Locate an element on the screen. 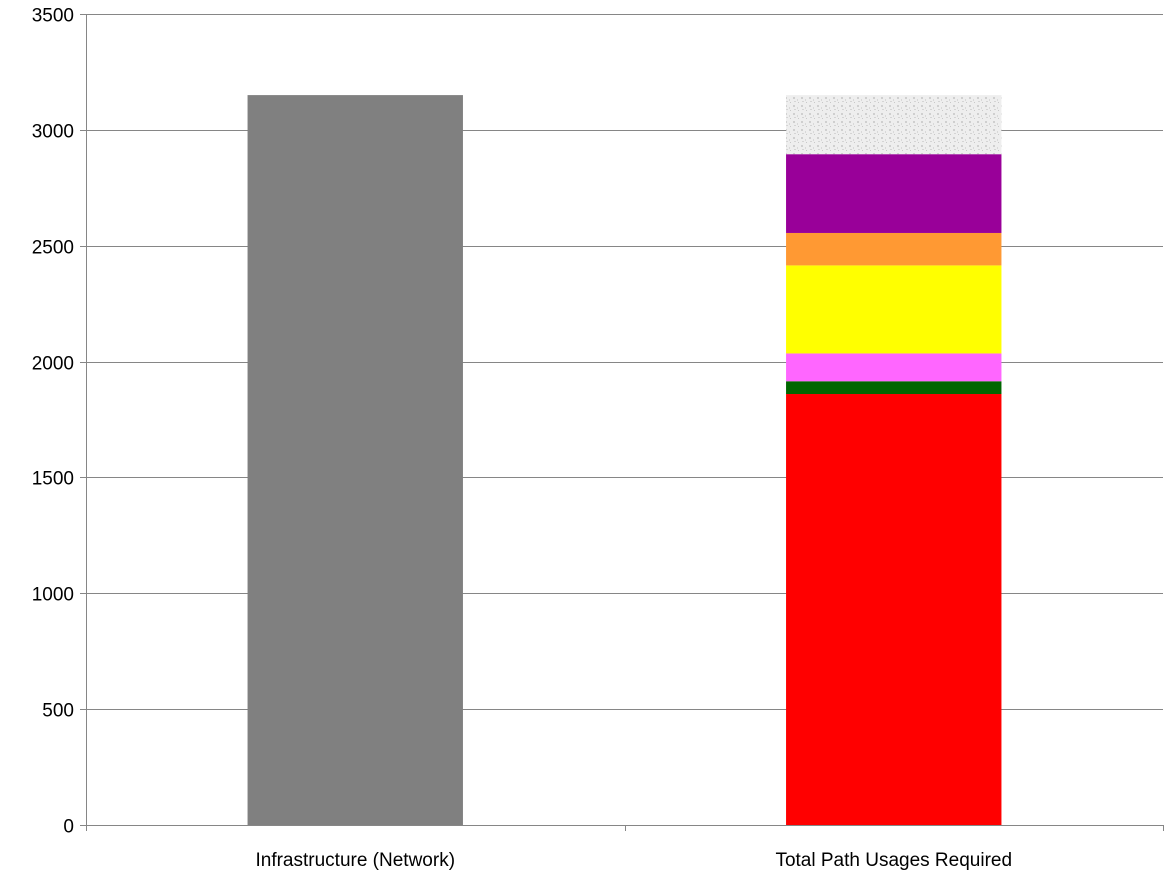  y-axis-tick-labels: 0 500 1000 1500 2000 2500 3000 3500 is located at coordinates (53, 422).